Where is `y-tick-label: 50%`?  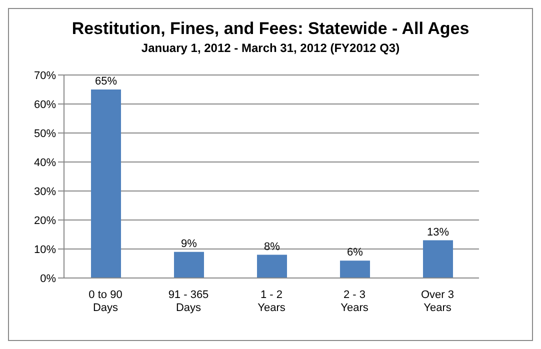
y-tick-label: 50% is located at coordinates (45, 134).